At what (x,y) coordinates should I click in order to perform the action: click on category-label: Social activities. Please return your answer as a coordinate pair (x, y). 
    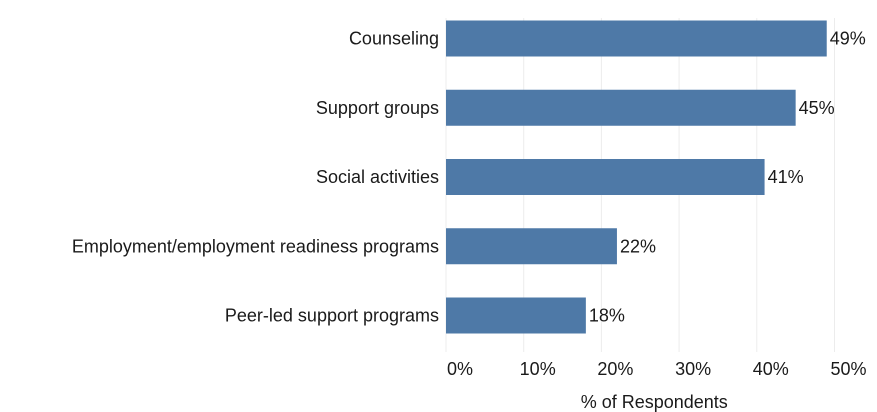
    Looking at the image, I should click on (377, 177).